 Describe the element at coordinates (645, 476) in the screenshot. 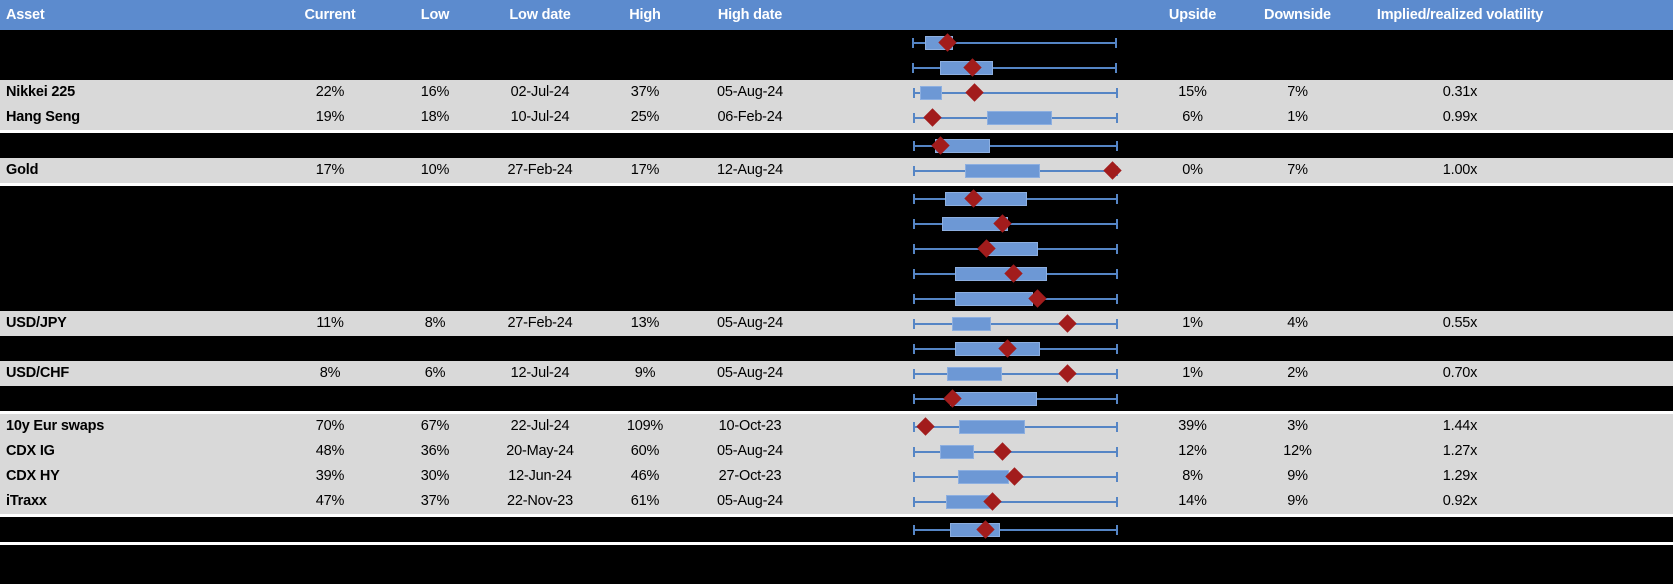

I see `high-value: 46%` at that location.